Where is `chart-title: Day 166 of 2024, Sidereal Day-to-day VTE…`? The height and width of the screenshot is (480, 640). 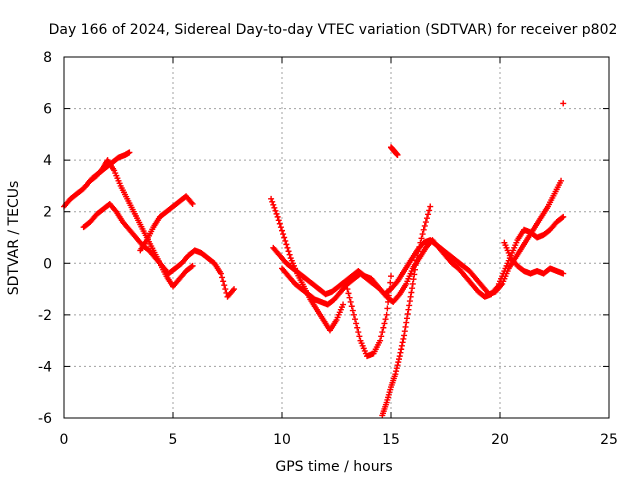 chart-title: Day 166 of 2024, Sidereal Day-to-day VTE… is located at coordinates (333, 30).